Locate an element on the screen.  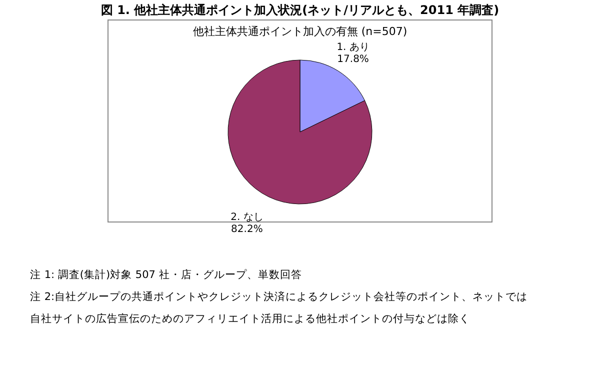
slice-label: 2. なし is located at coordinates (247, 217).